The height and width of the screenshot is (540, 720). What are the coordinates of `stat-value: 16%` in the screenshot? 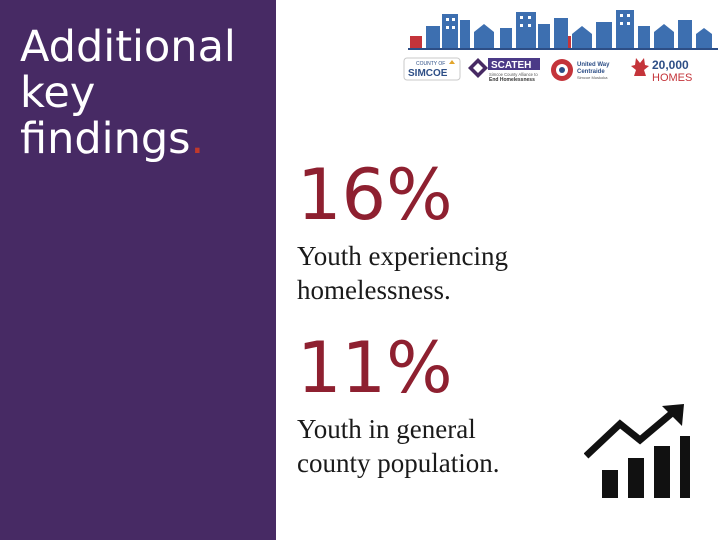 It's located at (375, 195).